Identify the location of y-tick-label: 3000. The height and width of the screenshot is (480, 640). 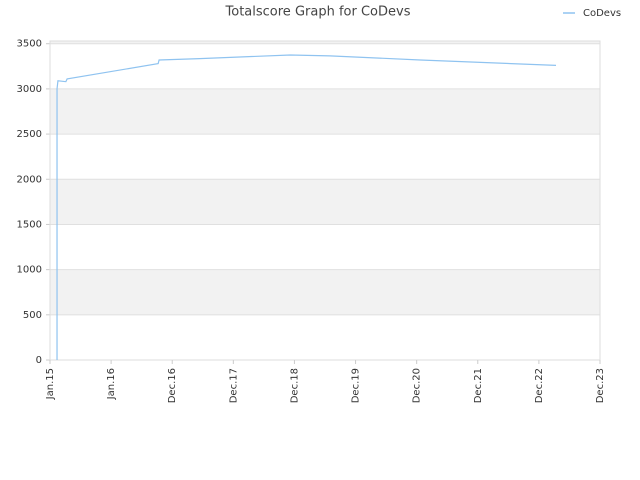
(29, 89).